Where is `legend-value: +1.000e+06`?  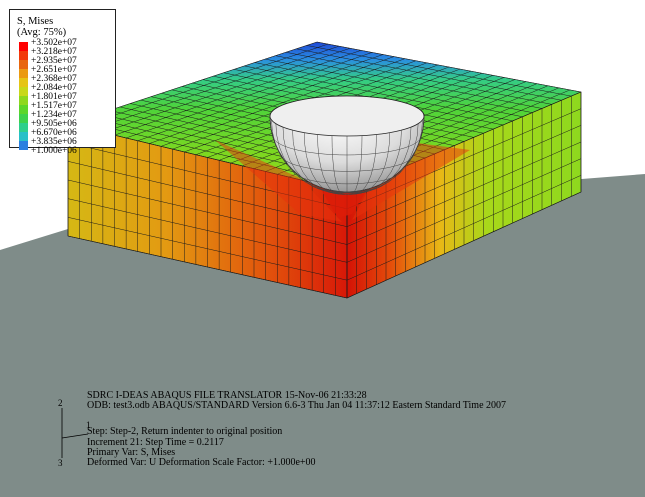
legend-value: +1.000e+06 is located at coordinates (54, 151).